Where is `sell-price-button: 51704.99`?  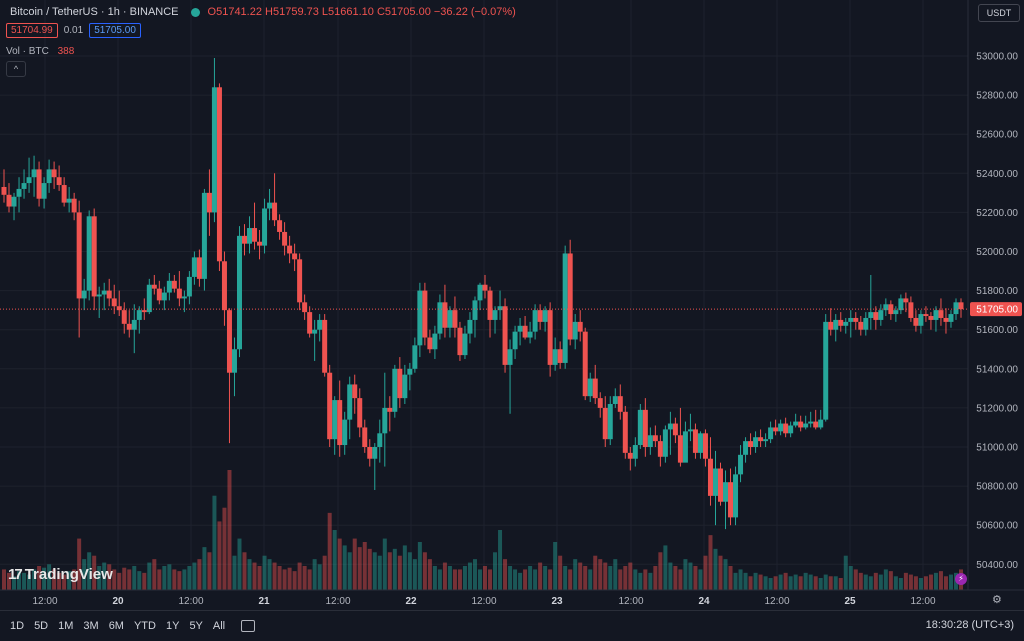
sell-price-button: 51704.99 is located at coordinates (32, 30).